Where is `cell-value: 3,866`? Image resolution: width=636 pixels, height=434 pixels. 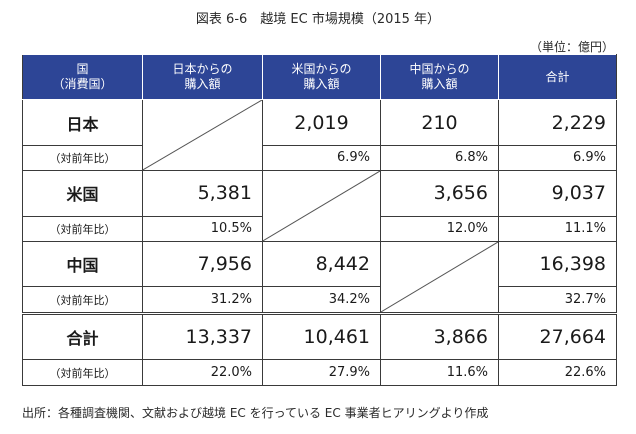 cell-value: 3,866 is located at coordinates (439, 336).